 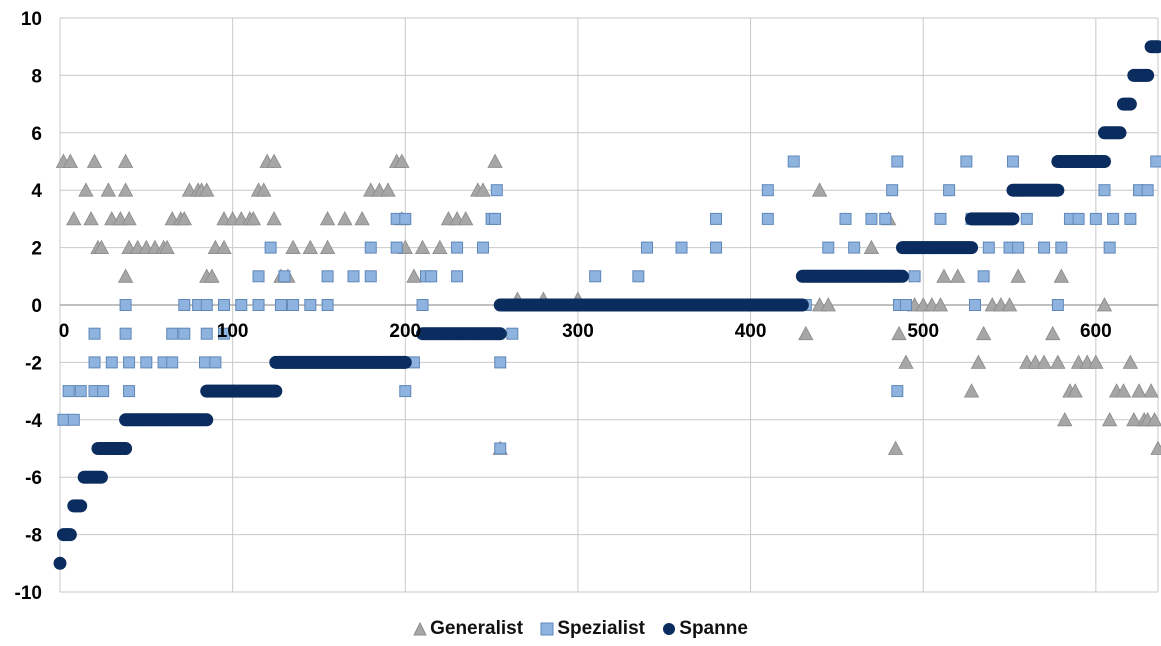 What do you see at coordinates (36, 76) in the screenshot?
I see `y-tick-label: 8` at bounding box center [36, 76].